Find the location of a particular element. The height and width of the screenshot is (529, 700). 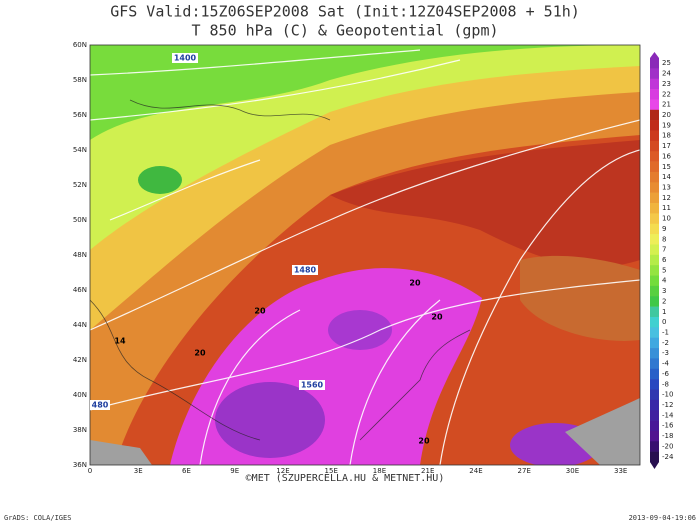

lon-label: 21E is located at coordinates (427, 471).